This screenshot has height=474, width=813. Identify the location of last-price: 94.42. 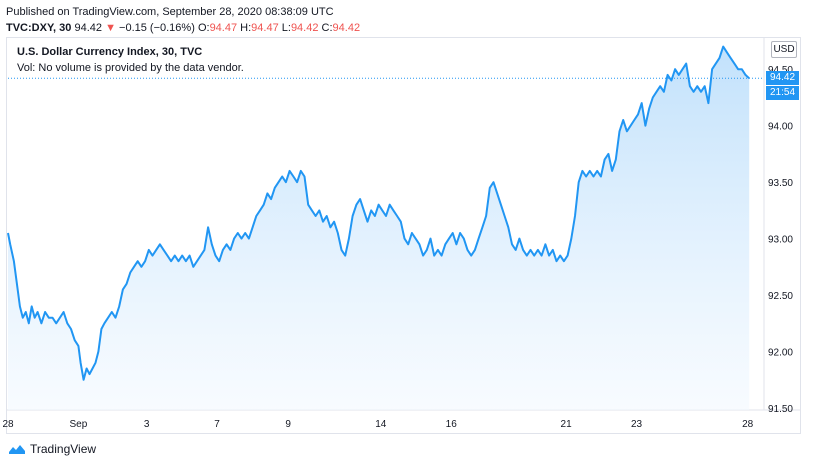
(88, 28).